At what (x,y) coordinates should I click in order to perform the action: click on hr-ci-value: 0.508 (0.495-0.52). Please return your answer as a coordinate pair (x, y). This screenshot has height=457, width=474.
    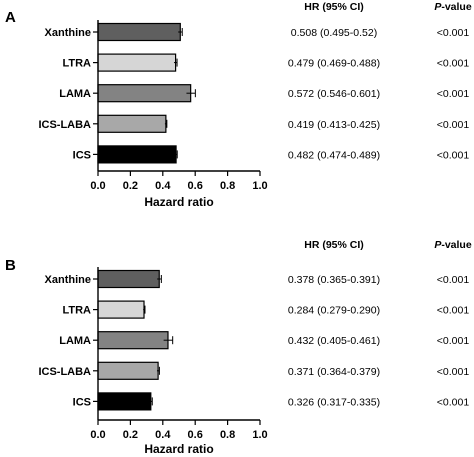
    Looking at the image, I should click on (334, 33).